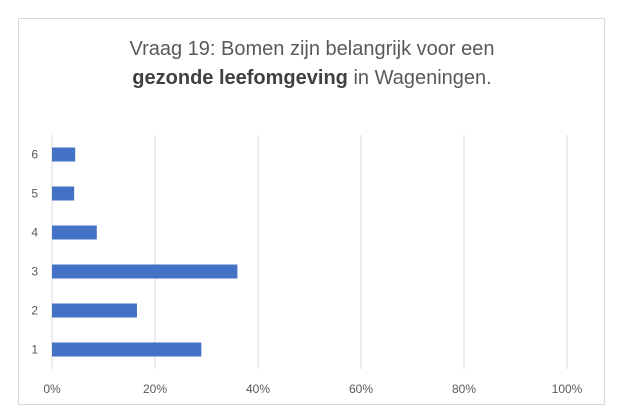 This screenshot has height=414, width=624. Describe the element at coordinates (567, 389) in the screenshot. I see `x-tick-label: 100%` at that location.